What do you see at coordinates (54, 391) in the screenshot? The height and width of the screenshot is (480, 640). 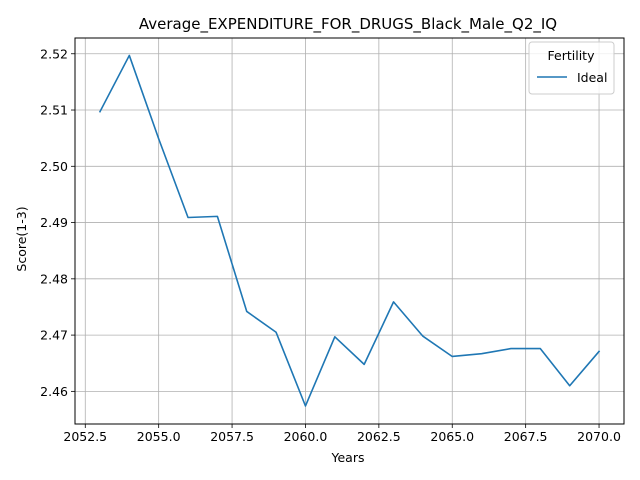 I see `y-tick-label: 2.46` at bounding box center [54, 391].